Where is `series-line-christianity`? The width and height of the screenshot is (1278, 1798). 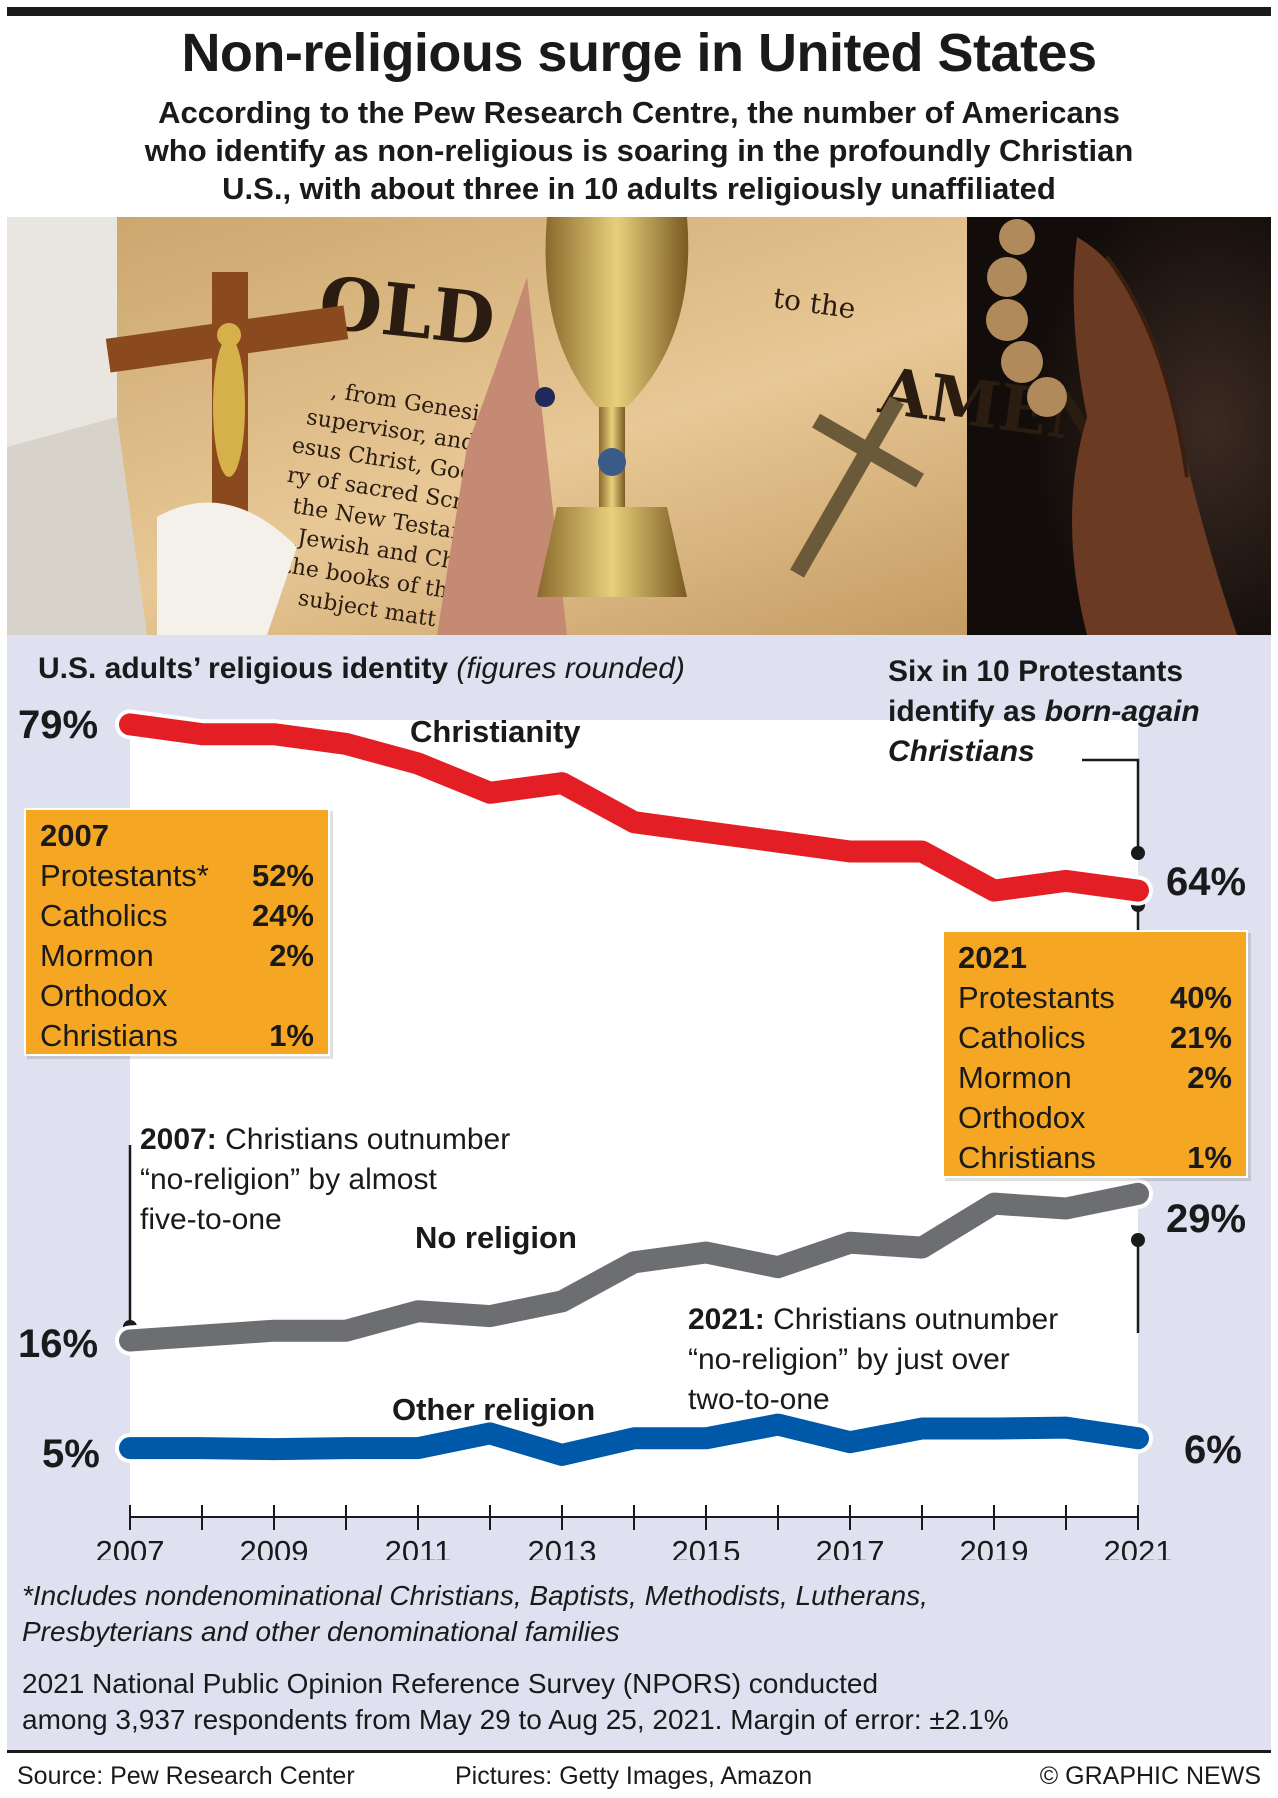 series-line-christianity is located at coordinates (634, 807).